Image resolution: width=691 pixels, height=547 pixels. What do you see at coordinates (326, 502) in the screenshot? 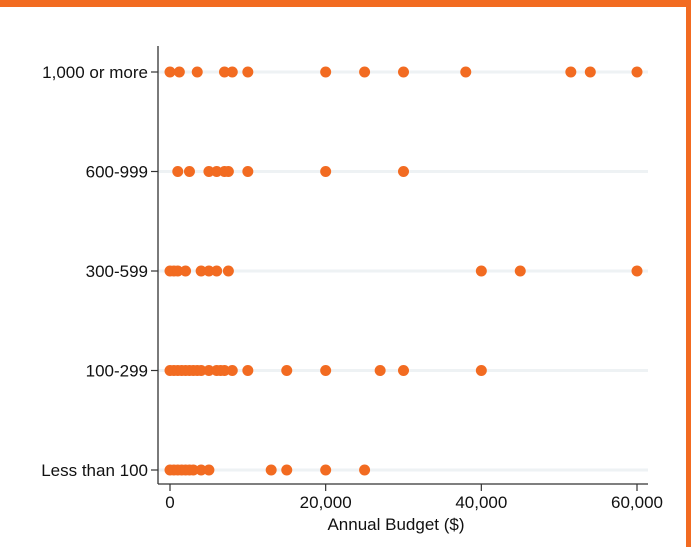
I see `x-tick-label: 20,000` at bounding box center [326, 502].